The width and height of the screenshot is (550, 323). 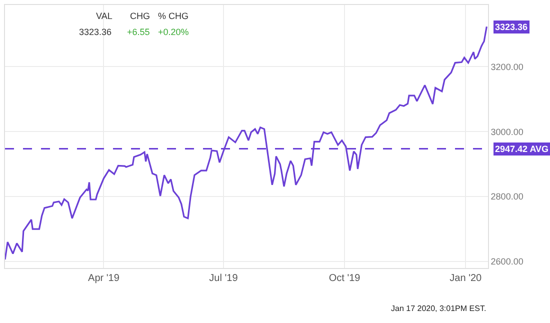 What do you see at coordinates (438, 308) in the screenshot?
I see `text: Jan 17 2020, 3:01PM EST.` at bounding box center [438, 308].